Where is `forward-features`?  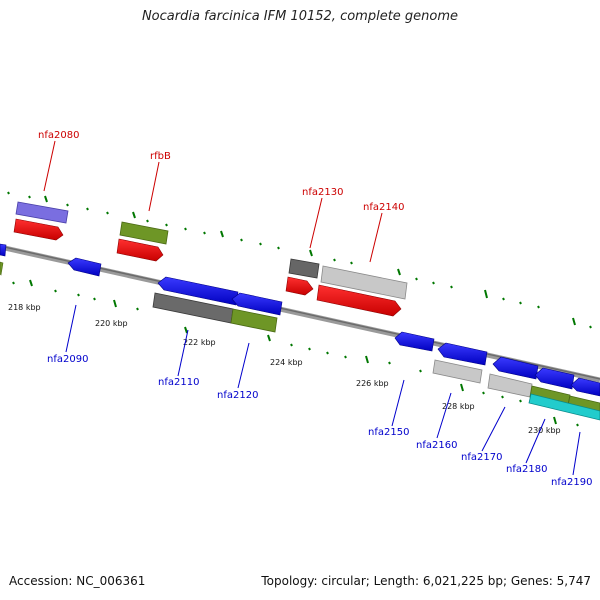 forward-features is located at coordinates (210, 259).